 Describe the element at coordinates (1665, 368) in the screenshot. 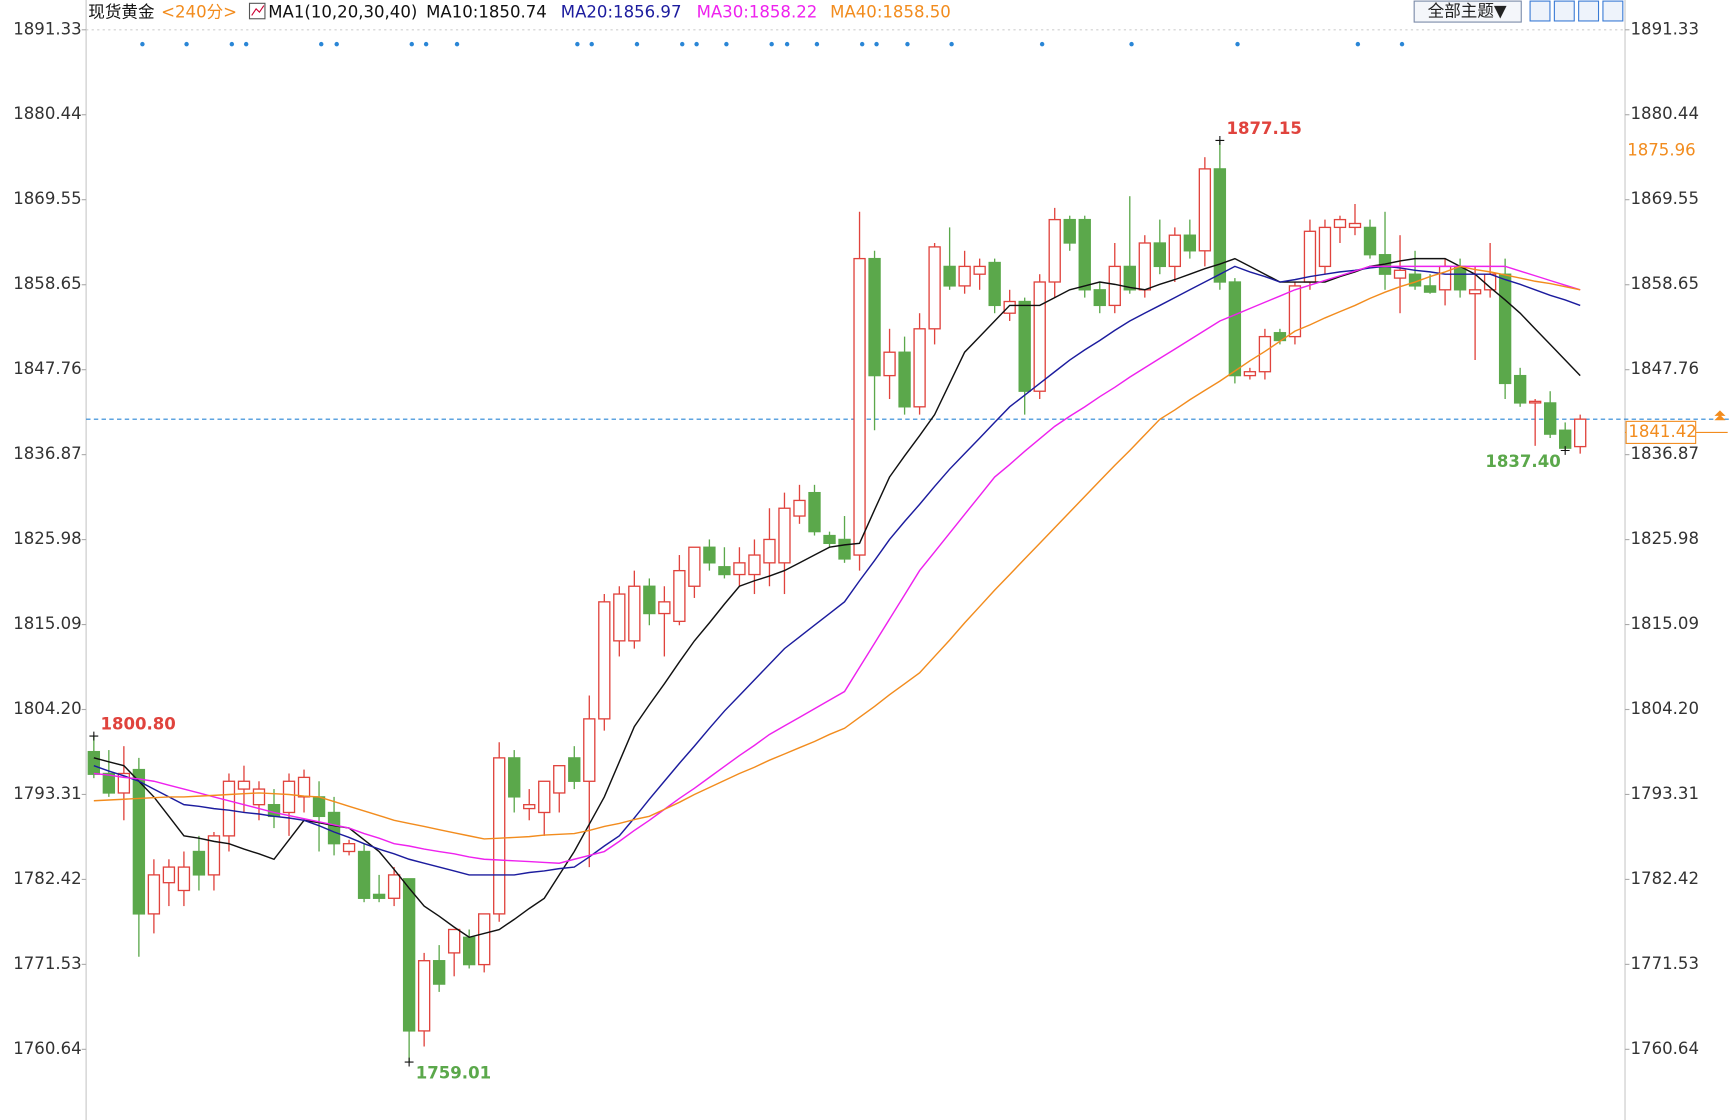

I see `y-tick-label-right: 1847.76` at that location.